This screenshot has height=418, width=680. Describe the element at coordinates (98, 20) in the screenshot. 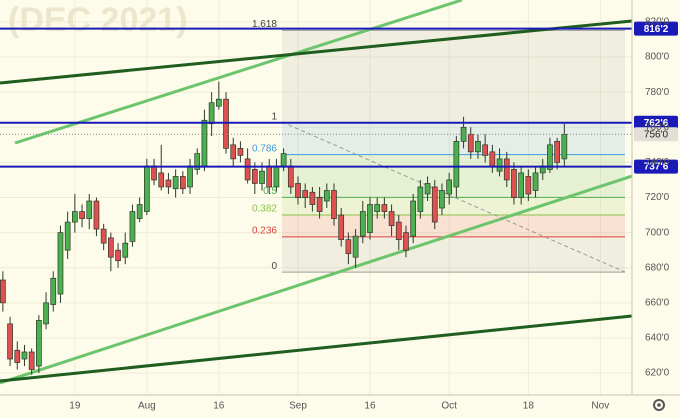

I see `watermark: (DEC 2021)` at that location.